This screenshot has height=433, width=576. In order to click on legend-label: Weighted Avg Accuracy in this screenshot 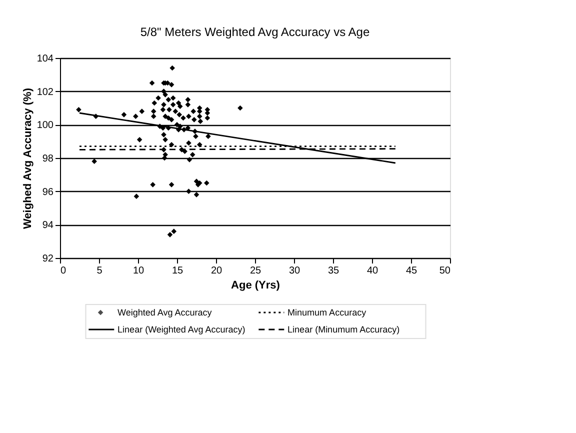, I will do `click(165, 313)`.